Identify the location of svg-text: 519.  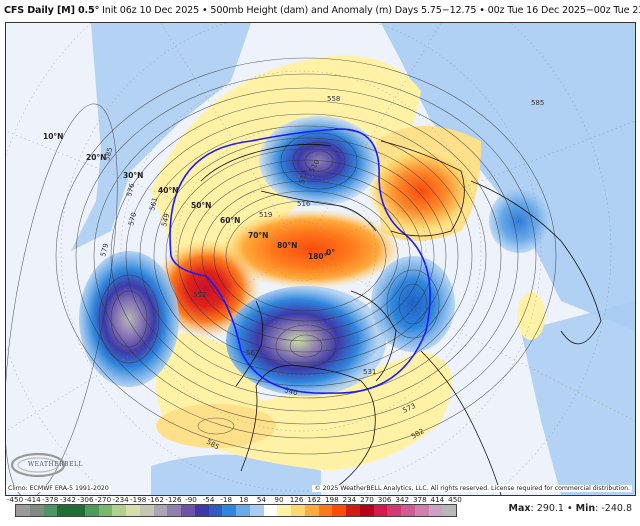
(265, 215).